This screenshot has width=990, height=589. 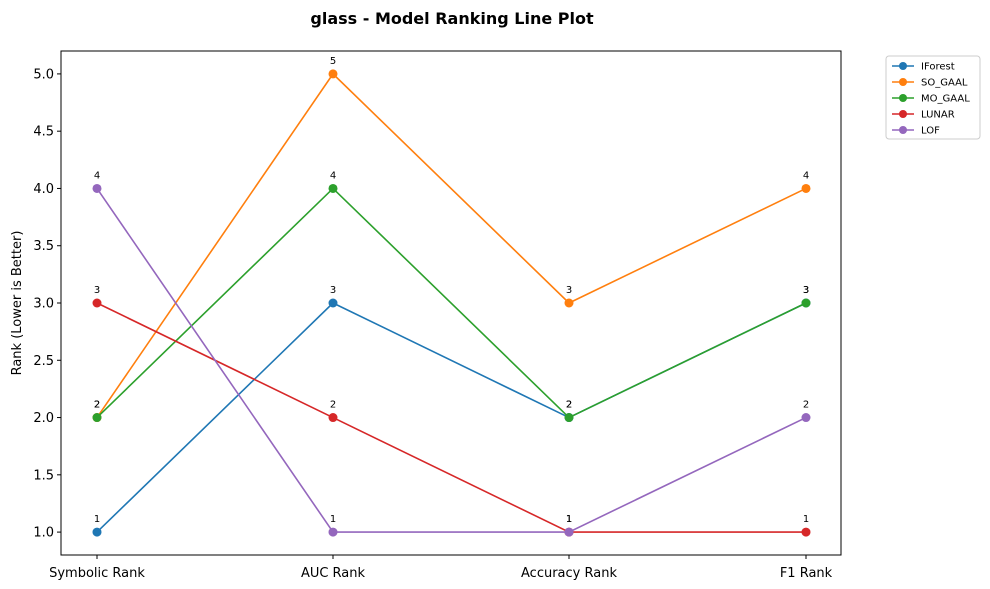 I want to click on legend-item-lof: LOF, so click(x=916, y=131).